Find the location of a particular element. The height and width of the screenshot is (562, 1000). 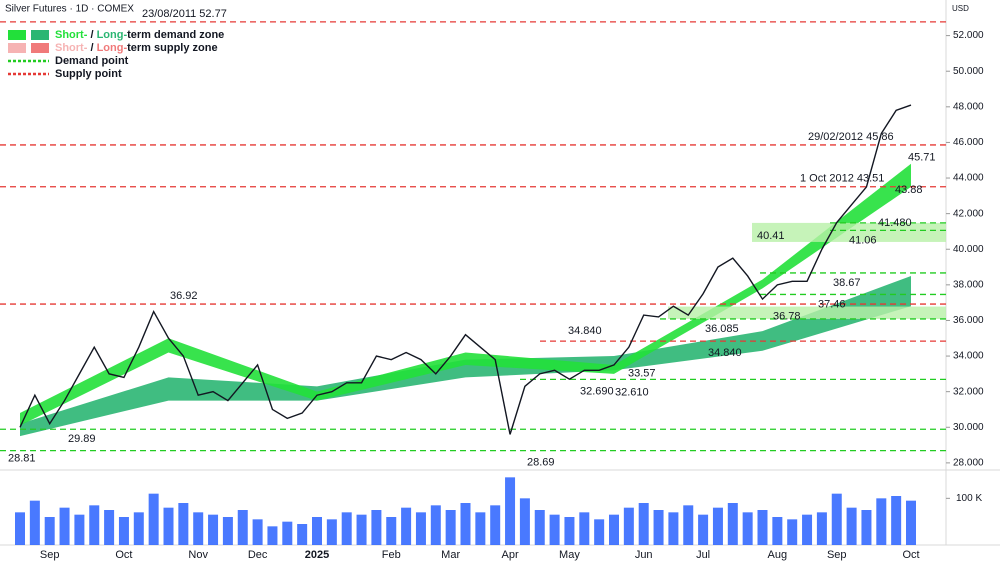

chart-title: Silver Futures · 1D · COMEX is located at coordinates (69, 9).